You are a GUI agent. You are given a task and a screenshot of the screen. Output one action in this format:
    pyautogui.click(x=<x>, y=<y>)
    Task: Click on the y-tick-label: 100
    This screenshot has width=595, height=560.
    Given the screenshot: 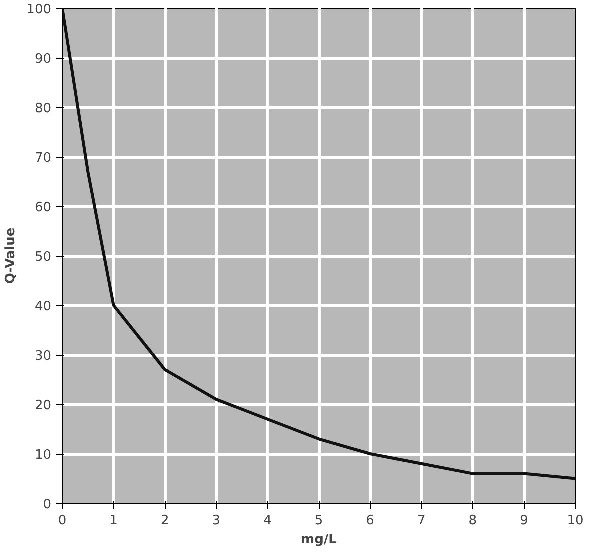 What is the action you would take?
    pyautogui.click(x=39, y=10)
    